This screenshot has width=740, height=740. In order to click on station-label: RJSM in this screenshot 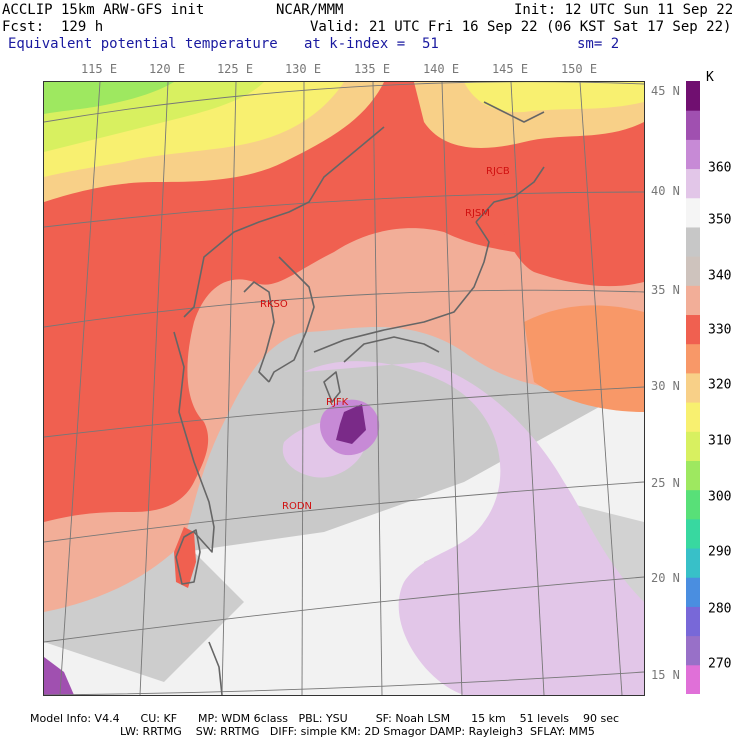, I will do `click(477, 213)`.